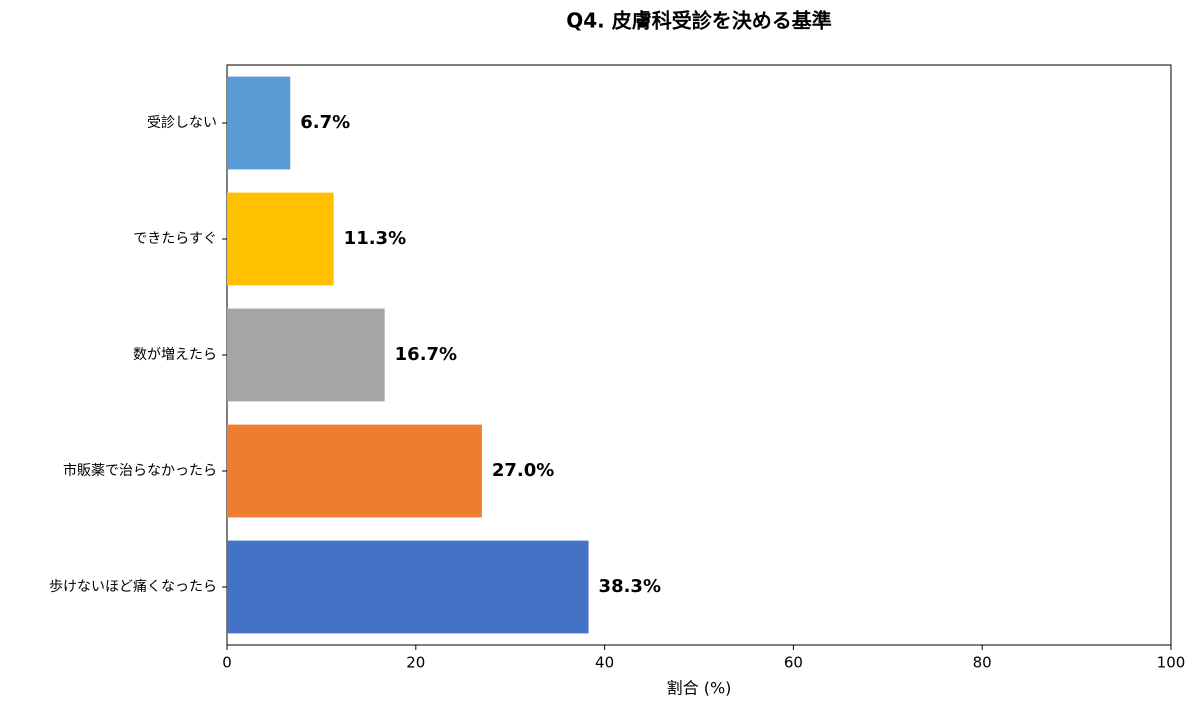  What do you see at coordinates (698, 21) in the screenshot?
I see `chart-title: Q4. 皮膚科受診を決める基準` at bounding box center [698, 21].